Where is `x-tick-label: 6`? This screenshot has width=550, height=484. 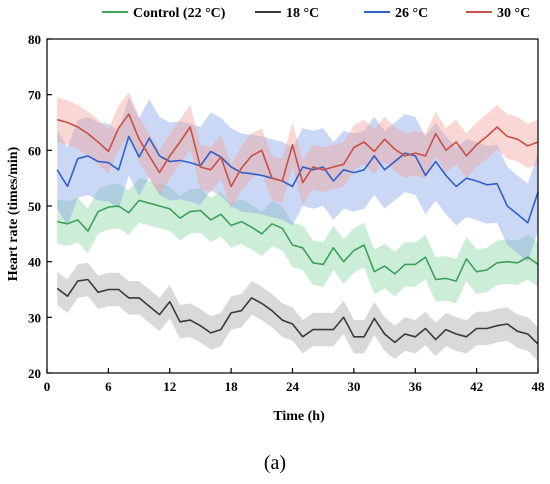
x-tick-label: 6 is located at coordinates (108, 386).